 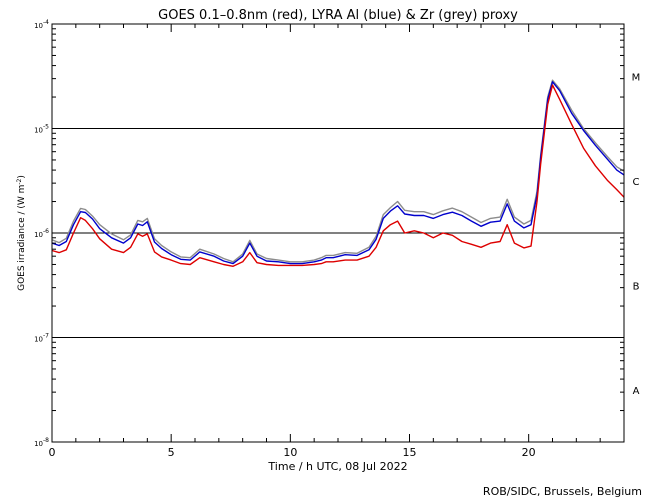 I want to click on y-axis-label-exponent: -2, so click(x=19, y=181).